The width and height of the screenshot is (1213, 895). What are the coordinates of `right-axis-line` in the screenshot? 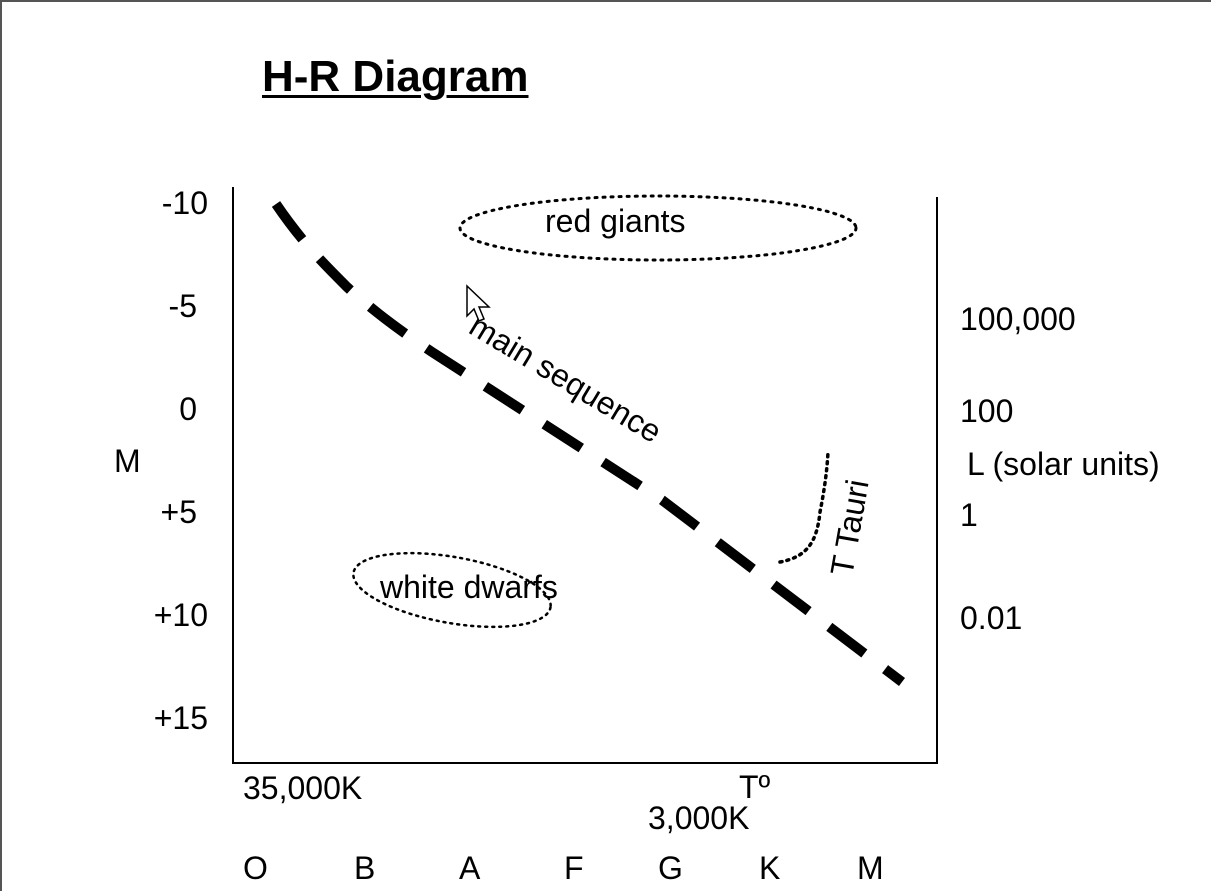 It's located at (937, 480).